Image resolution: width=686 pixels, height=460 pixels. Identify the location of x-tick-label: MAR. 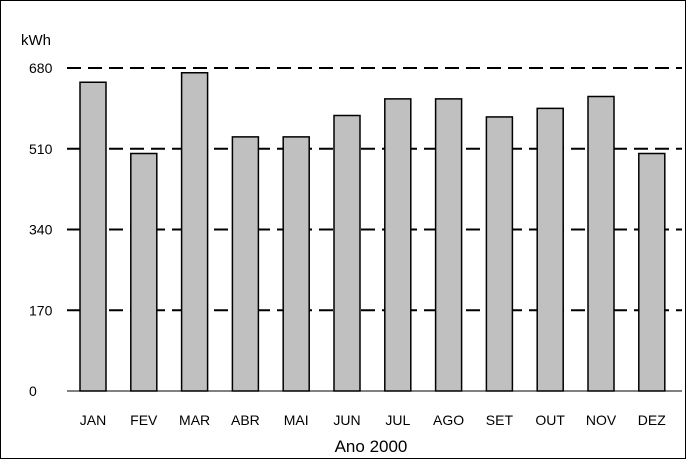
(194, 420).